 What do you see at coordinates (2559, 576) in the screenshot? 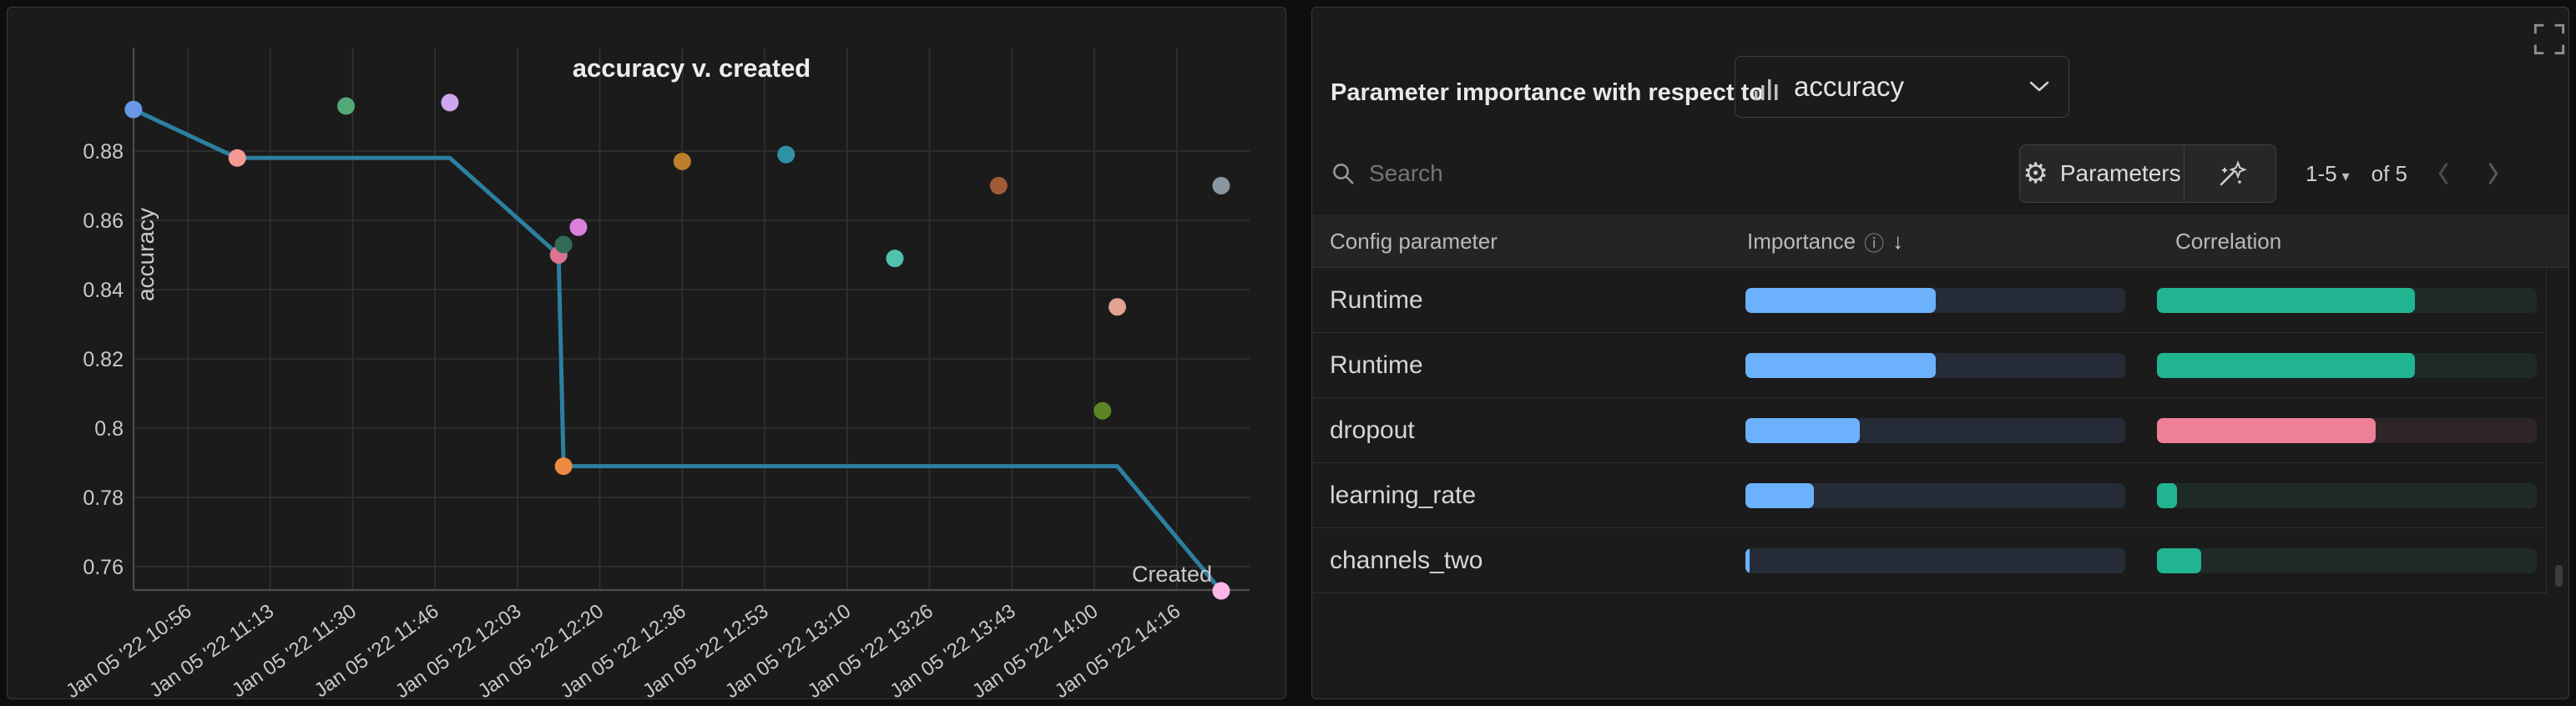
I see `scrollbar-thumb` at bounding box center [2559, 576].